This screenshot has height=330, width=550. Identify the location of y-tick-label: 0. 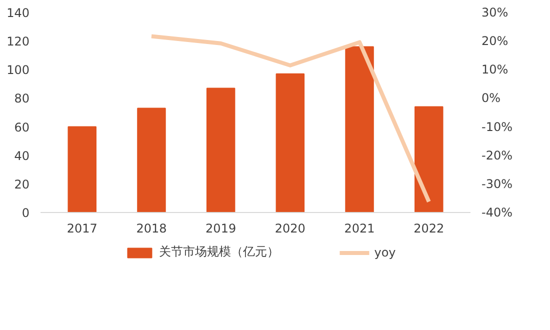
(26, 213).